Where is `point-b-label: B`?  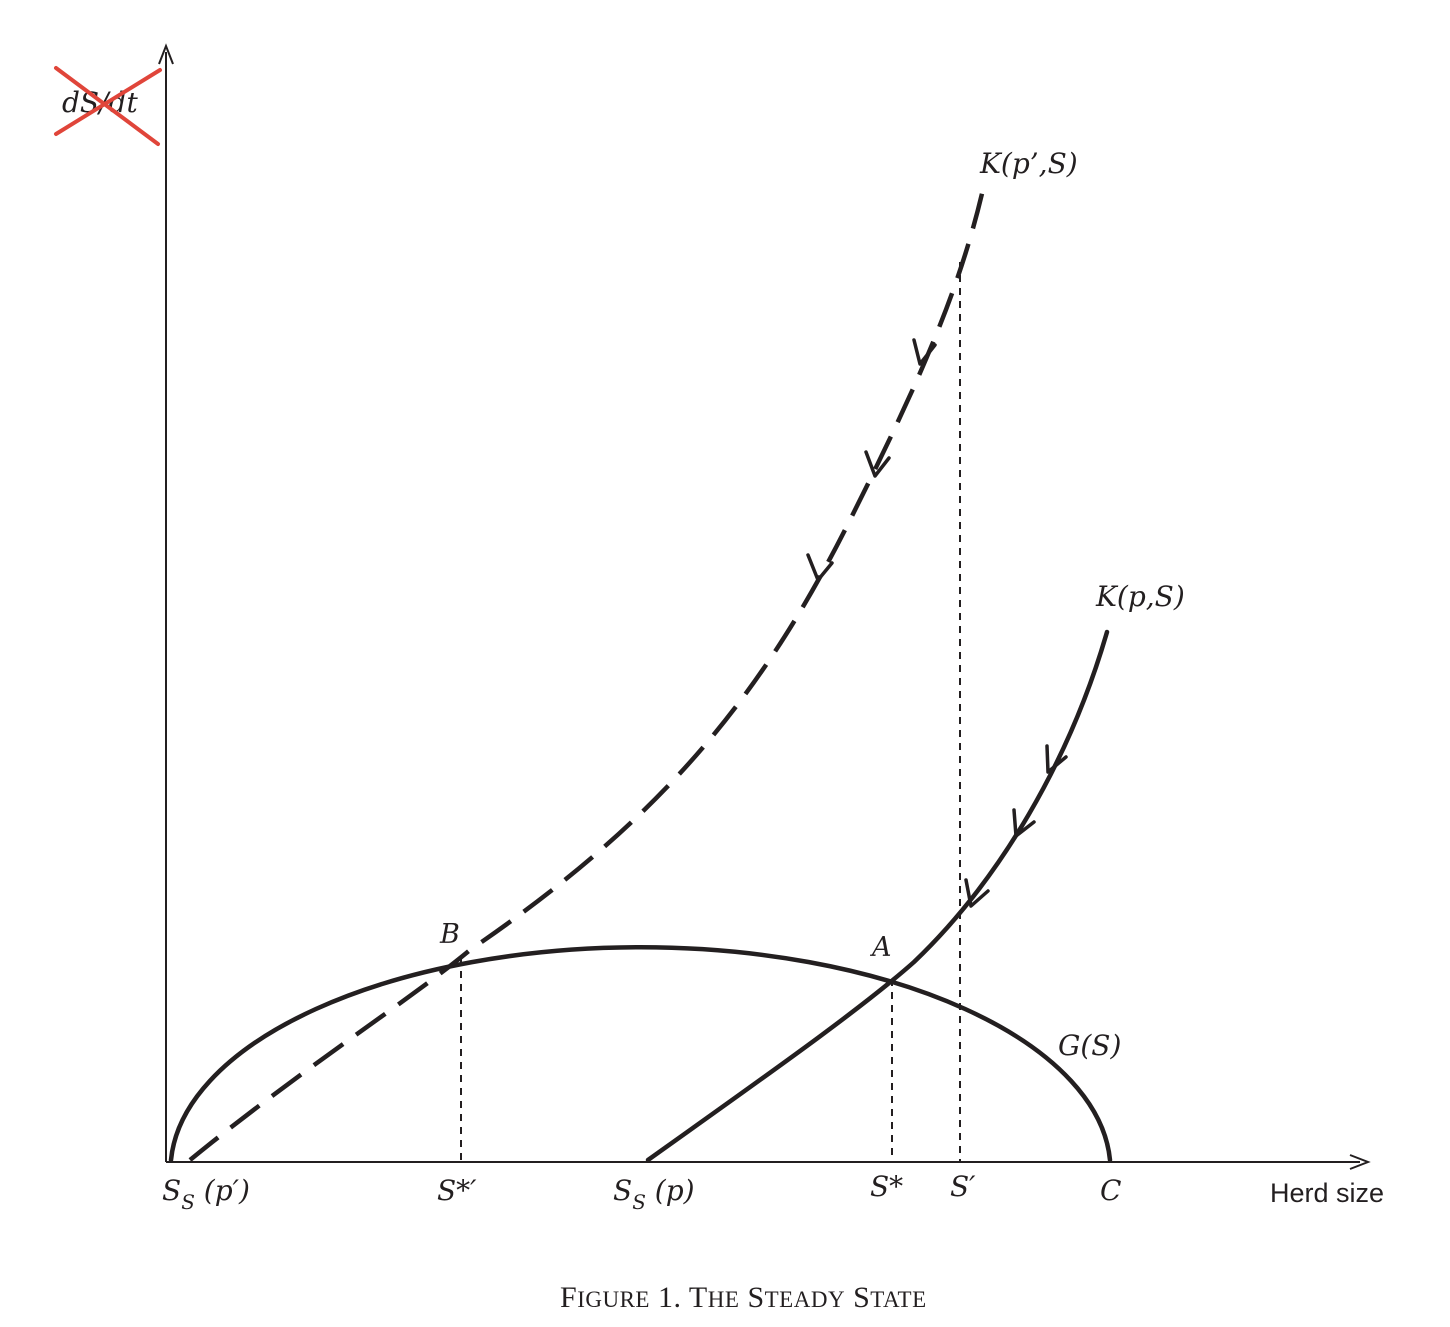 point-b-label: B is located at coordinates (449, 934).